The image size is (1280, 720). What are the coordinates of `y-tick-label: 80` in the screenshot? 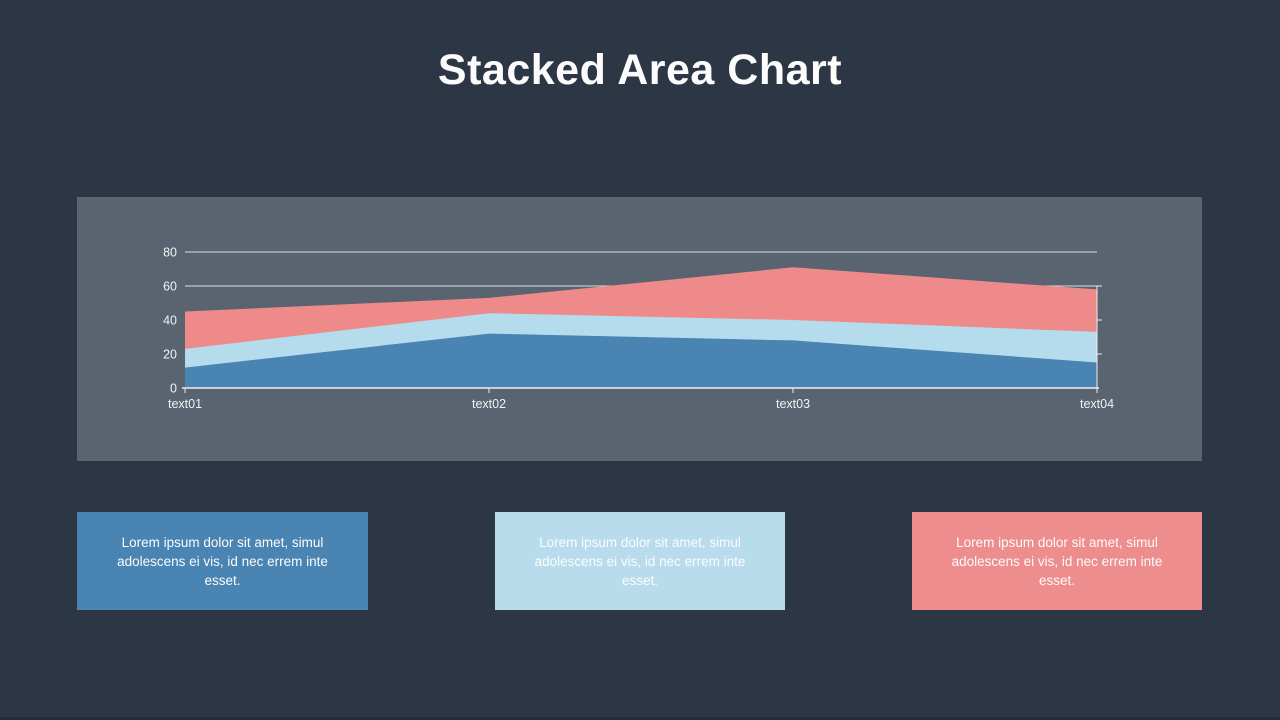 It's located at (170, 253).